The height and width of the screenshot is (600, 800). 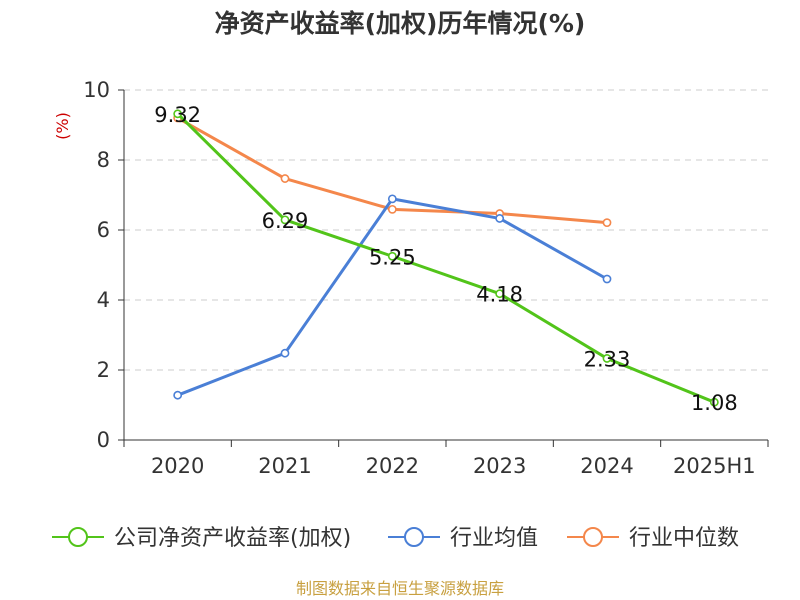 What do you see at coordinates (103, 230) in the screenshot?
I see `y-tick-label: 6` at bounding box center [103, 230].